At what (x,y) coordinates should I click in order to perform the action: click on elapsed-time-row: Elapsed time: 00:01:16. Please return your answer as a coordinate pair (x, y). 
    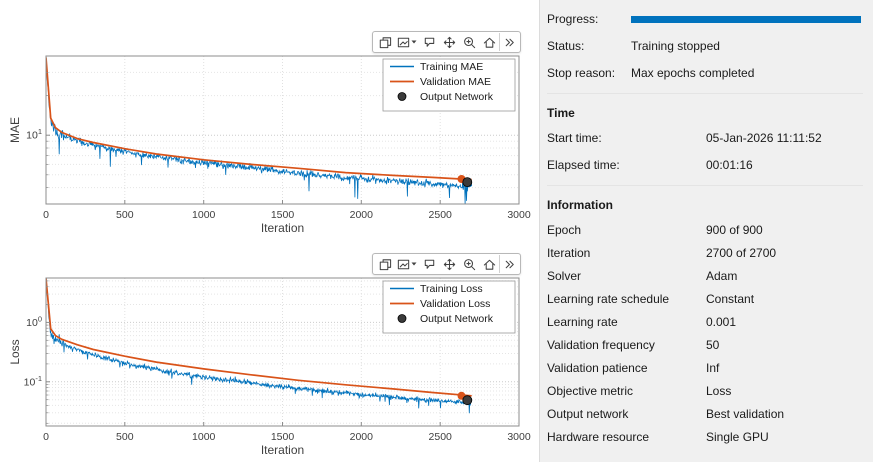
    Looking at the image, I should click on (705, 165).